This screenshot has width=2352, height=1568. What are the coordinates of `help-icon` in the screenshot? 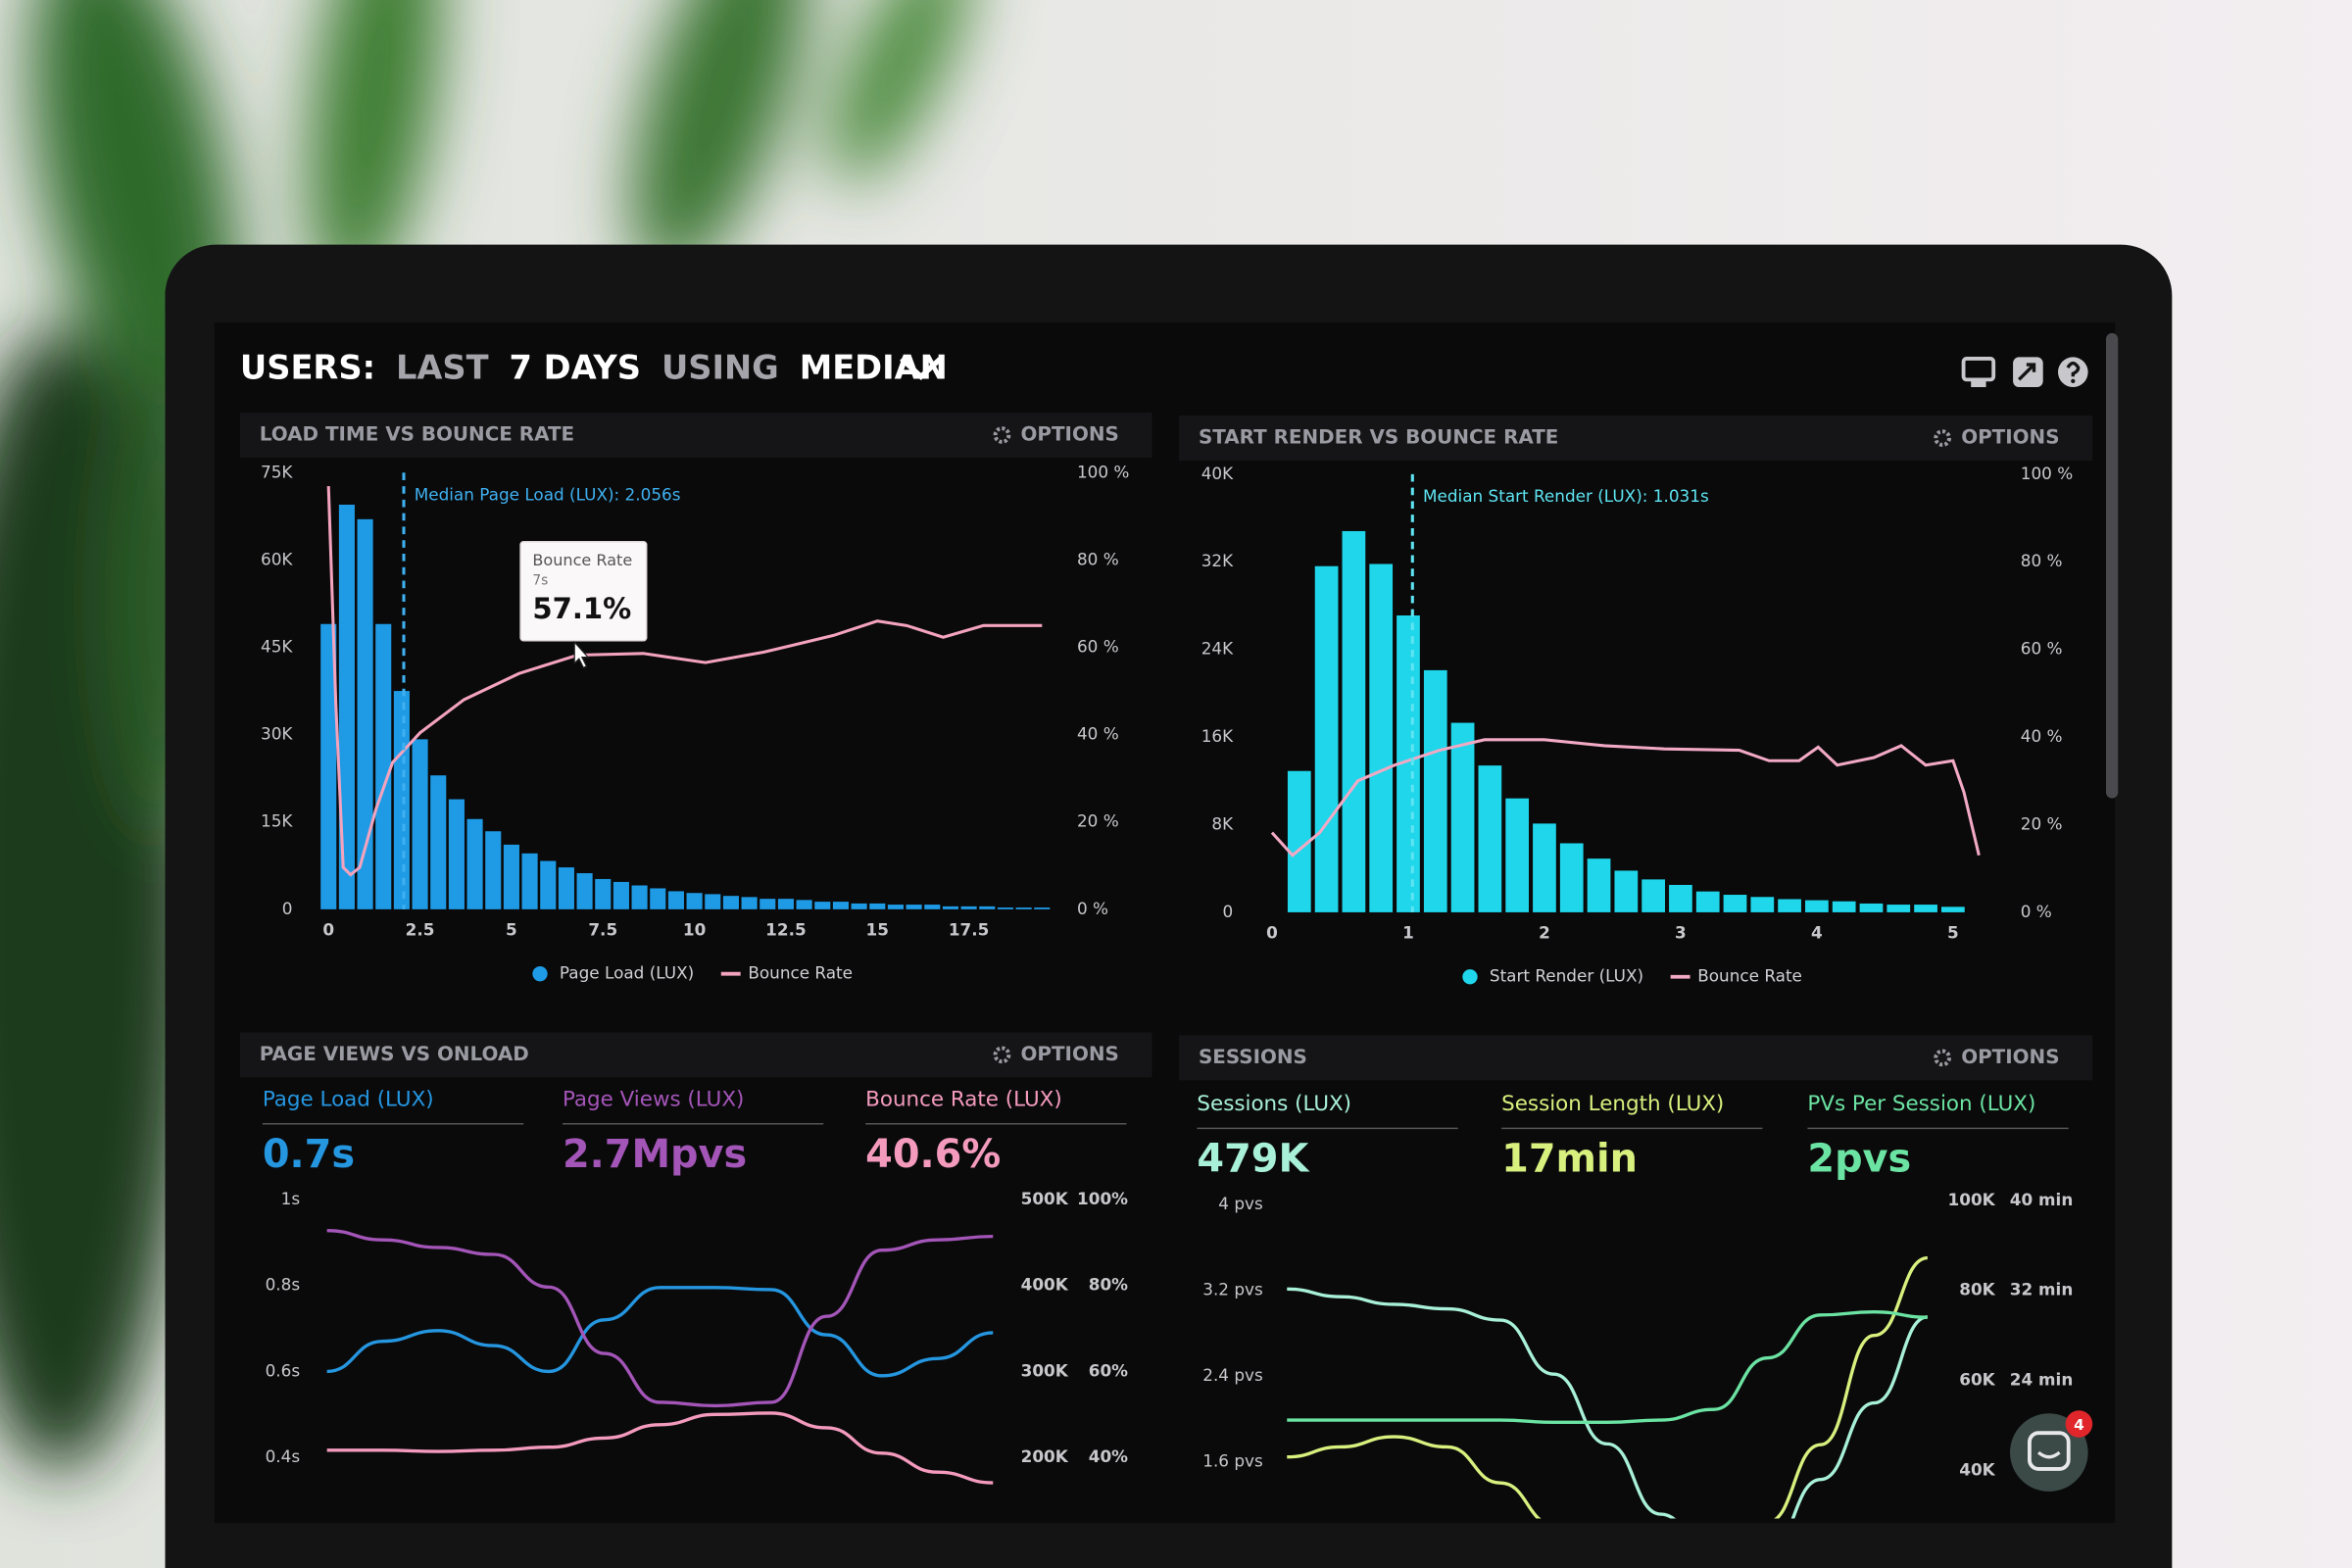 It's located at (2073, 372).